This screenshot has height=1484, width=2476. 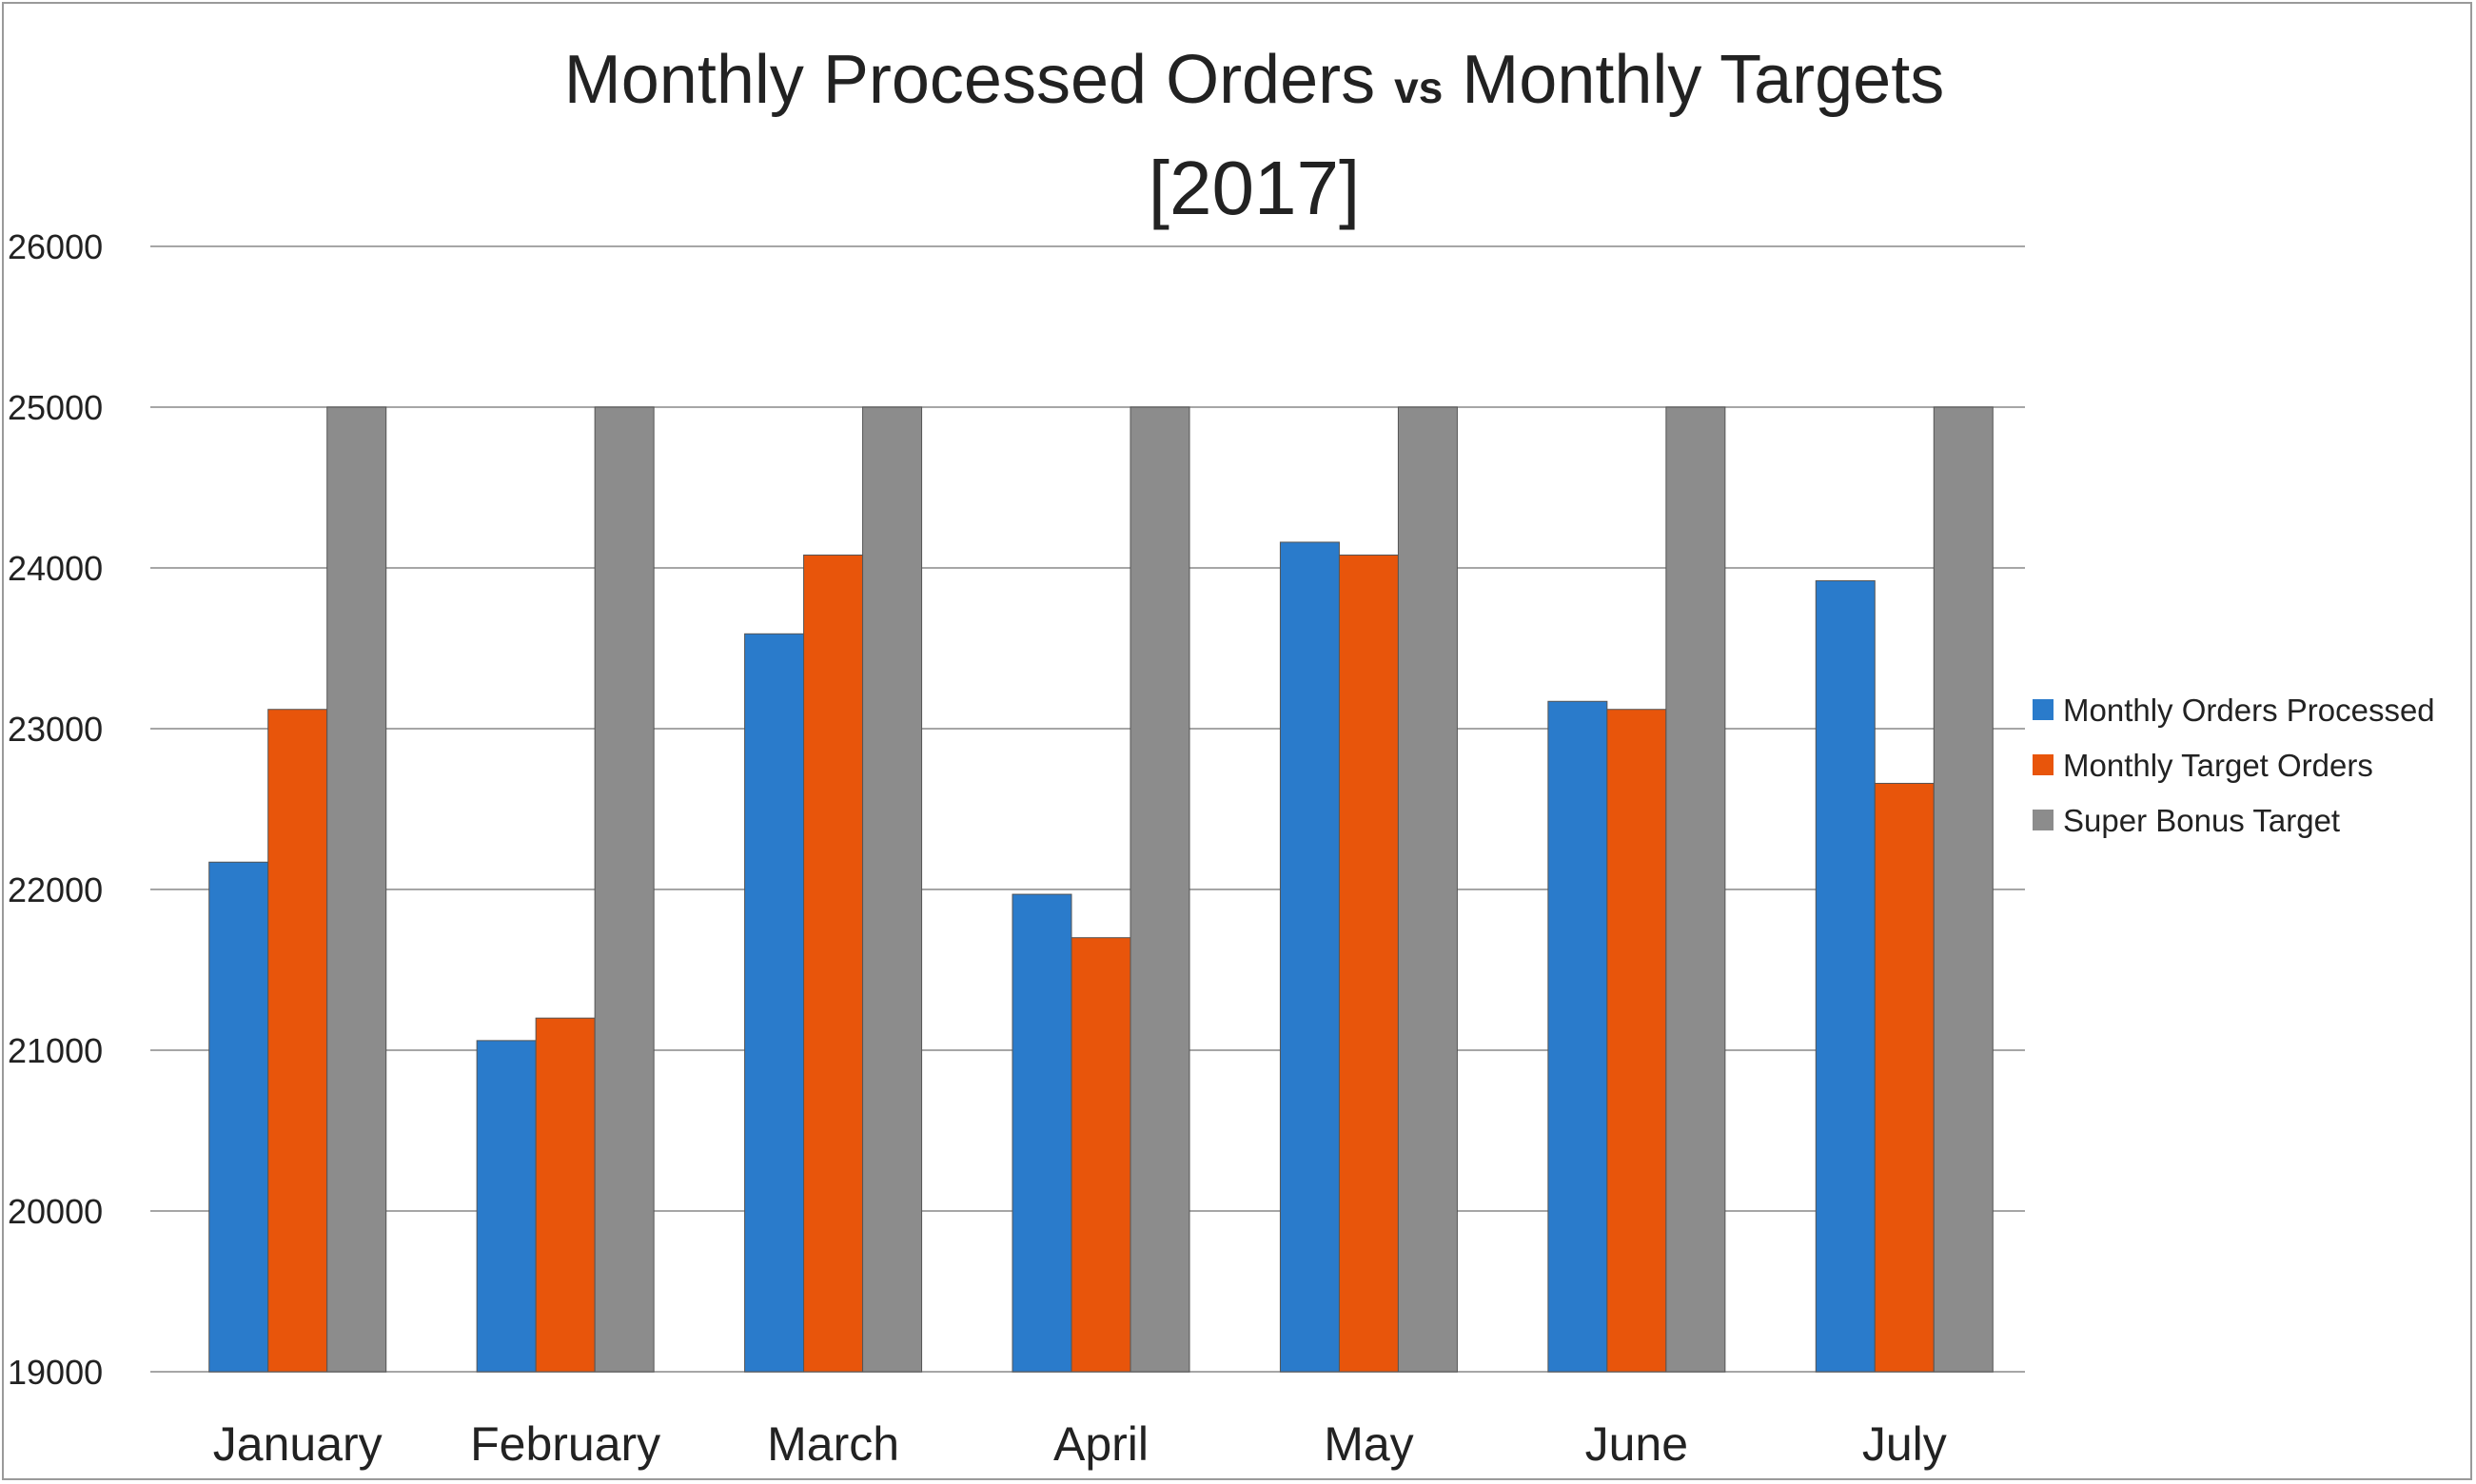 I want to click on legend-label: Super Bonus Target, so click(x=2201, y=820).